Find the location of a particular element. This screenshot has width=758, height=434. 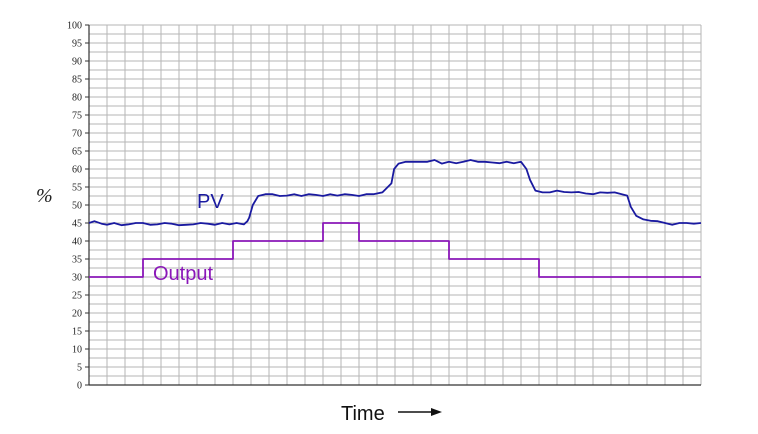

y-tick-label: 60 is located at coordinates (77, 170).